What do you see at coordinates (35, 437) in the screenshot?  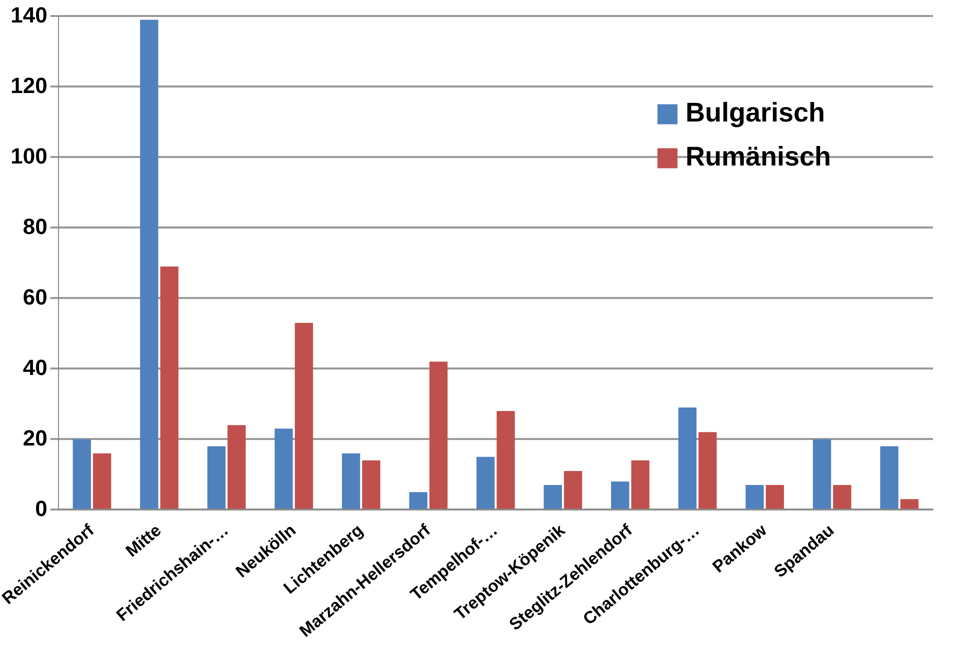 I see `y-tick-label: 20` at bounding box center [35, 437].